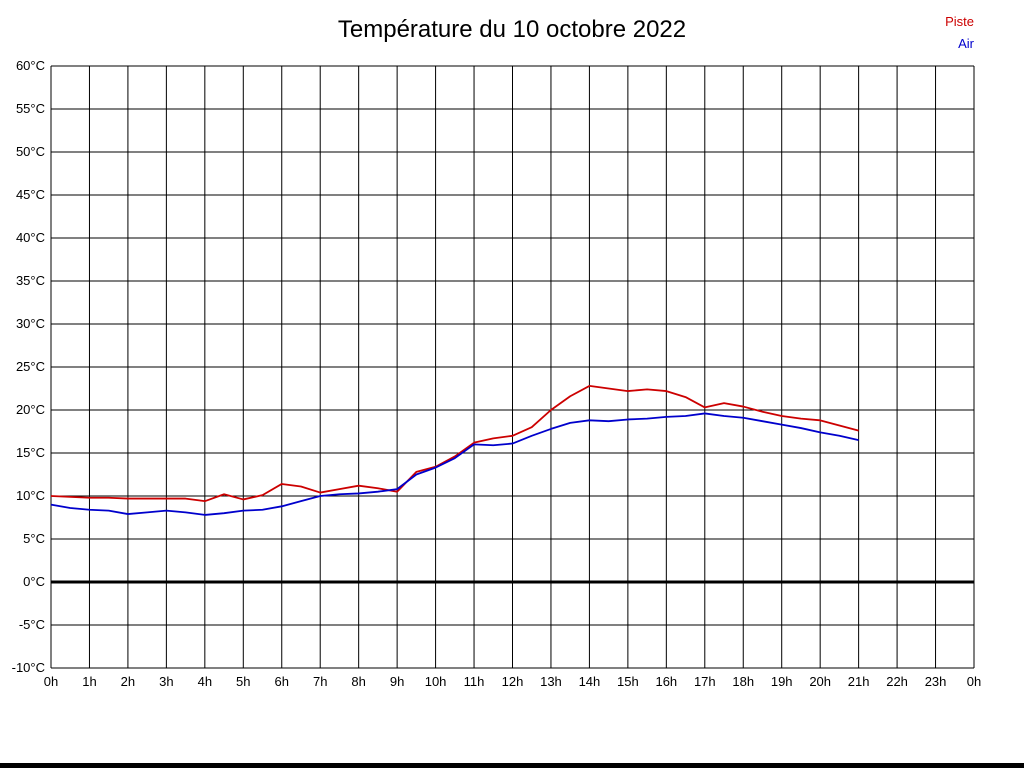 The height and width of the screenshot is (768, 1024). I want to click on bottom-border-bar, so click(512, 765).